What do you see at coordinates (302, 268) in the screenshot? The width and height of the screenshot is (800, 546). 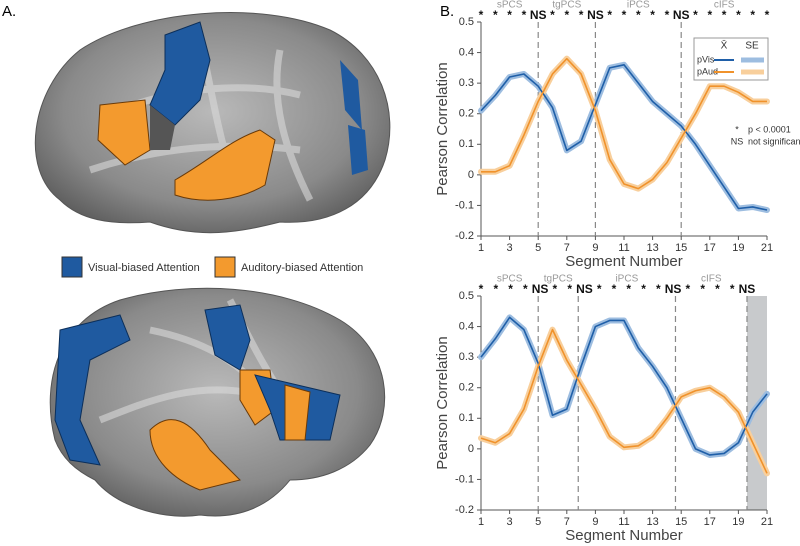 I see `legend-label: Auditory-biased Attention` at bounding box center [302, 268].